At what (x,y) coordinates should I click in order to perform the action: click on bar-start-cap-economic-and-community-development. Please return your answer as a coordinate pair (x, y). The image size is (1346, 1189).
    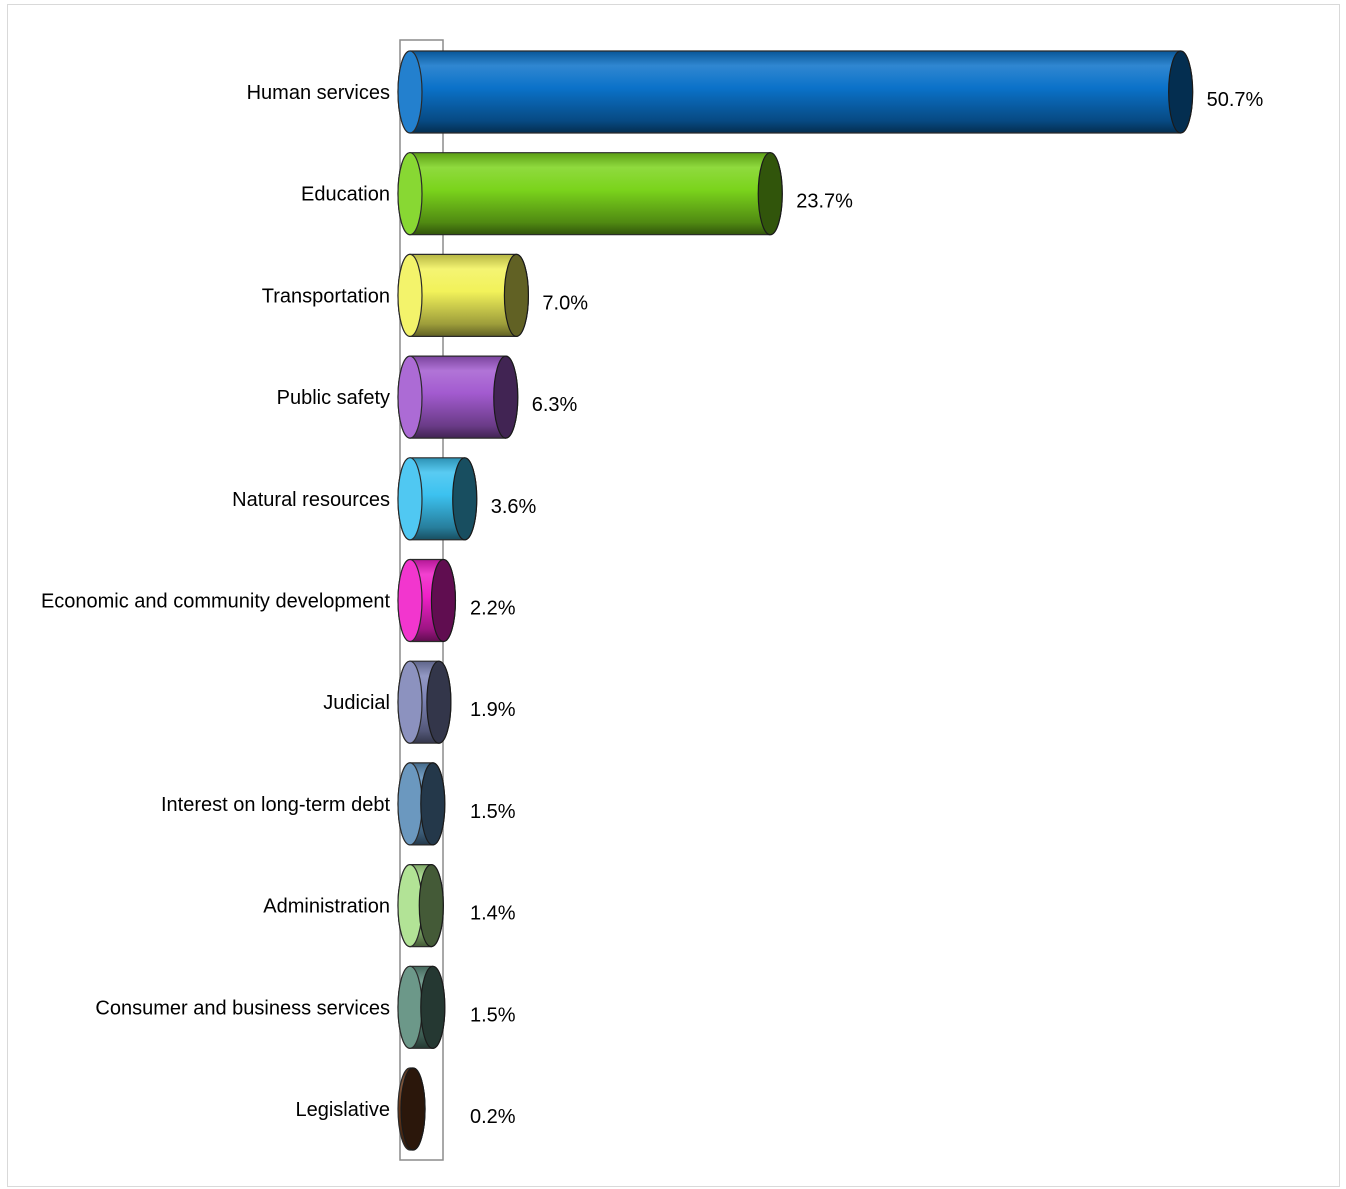
    Looking at the image, I should click on (410, 601).